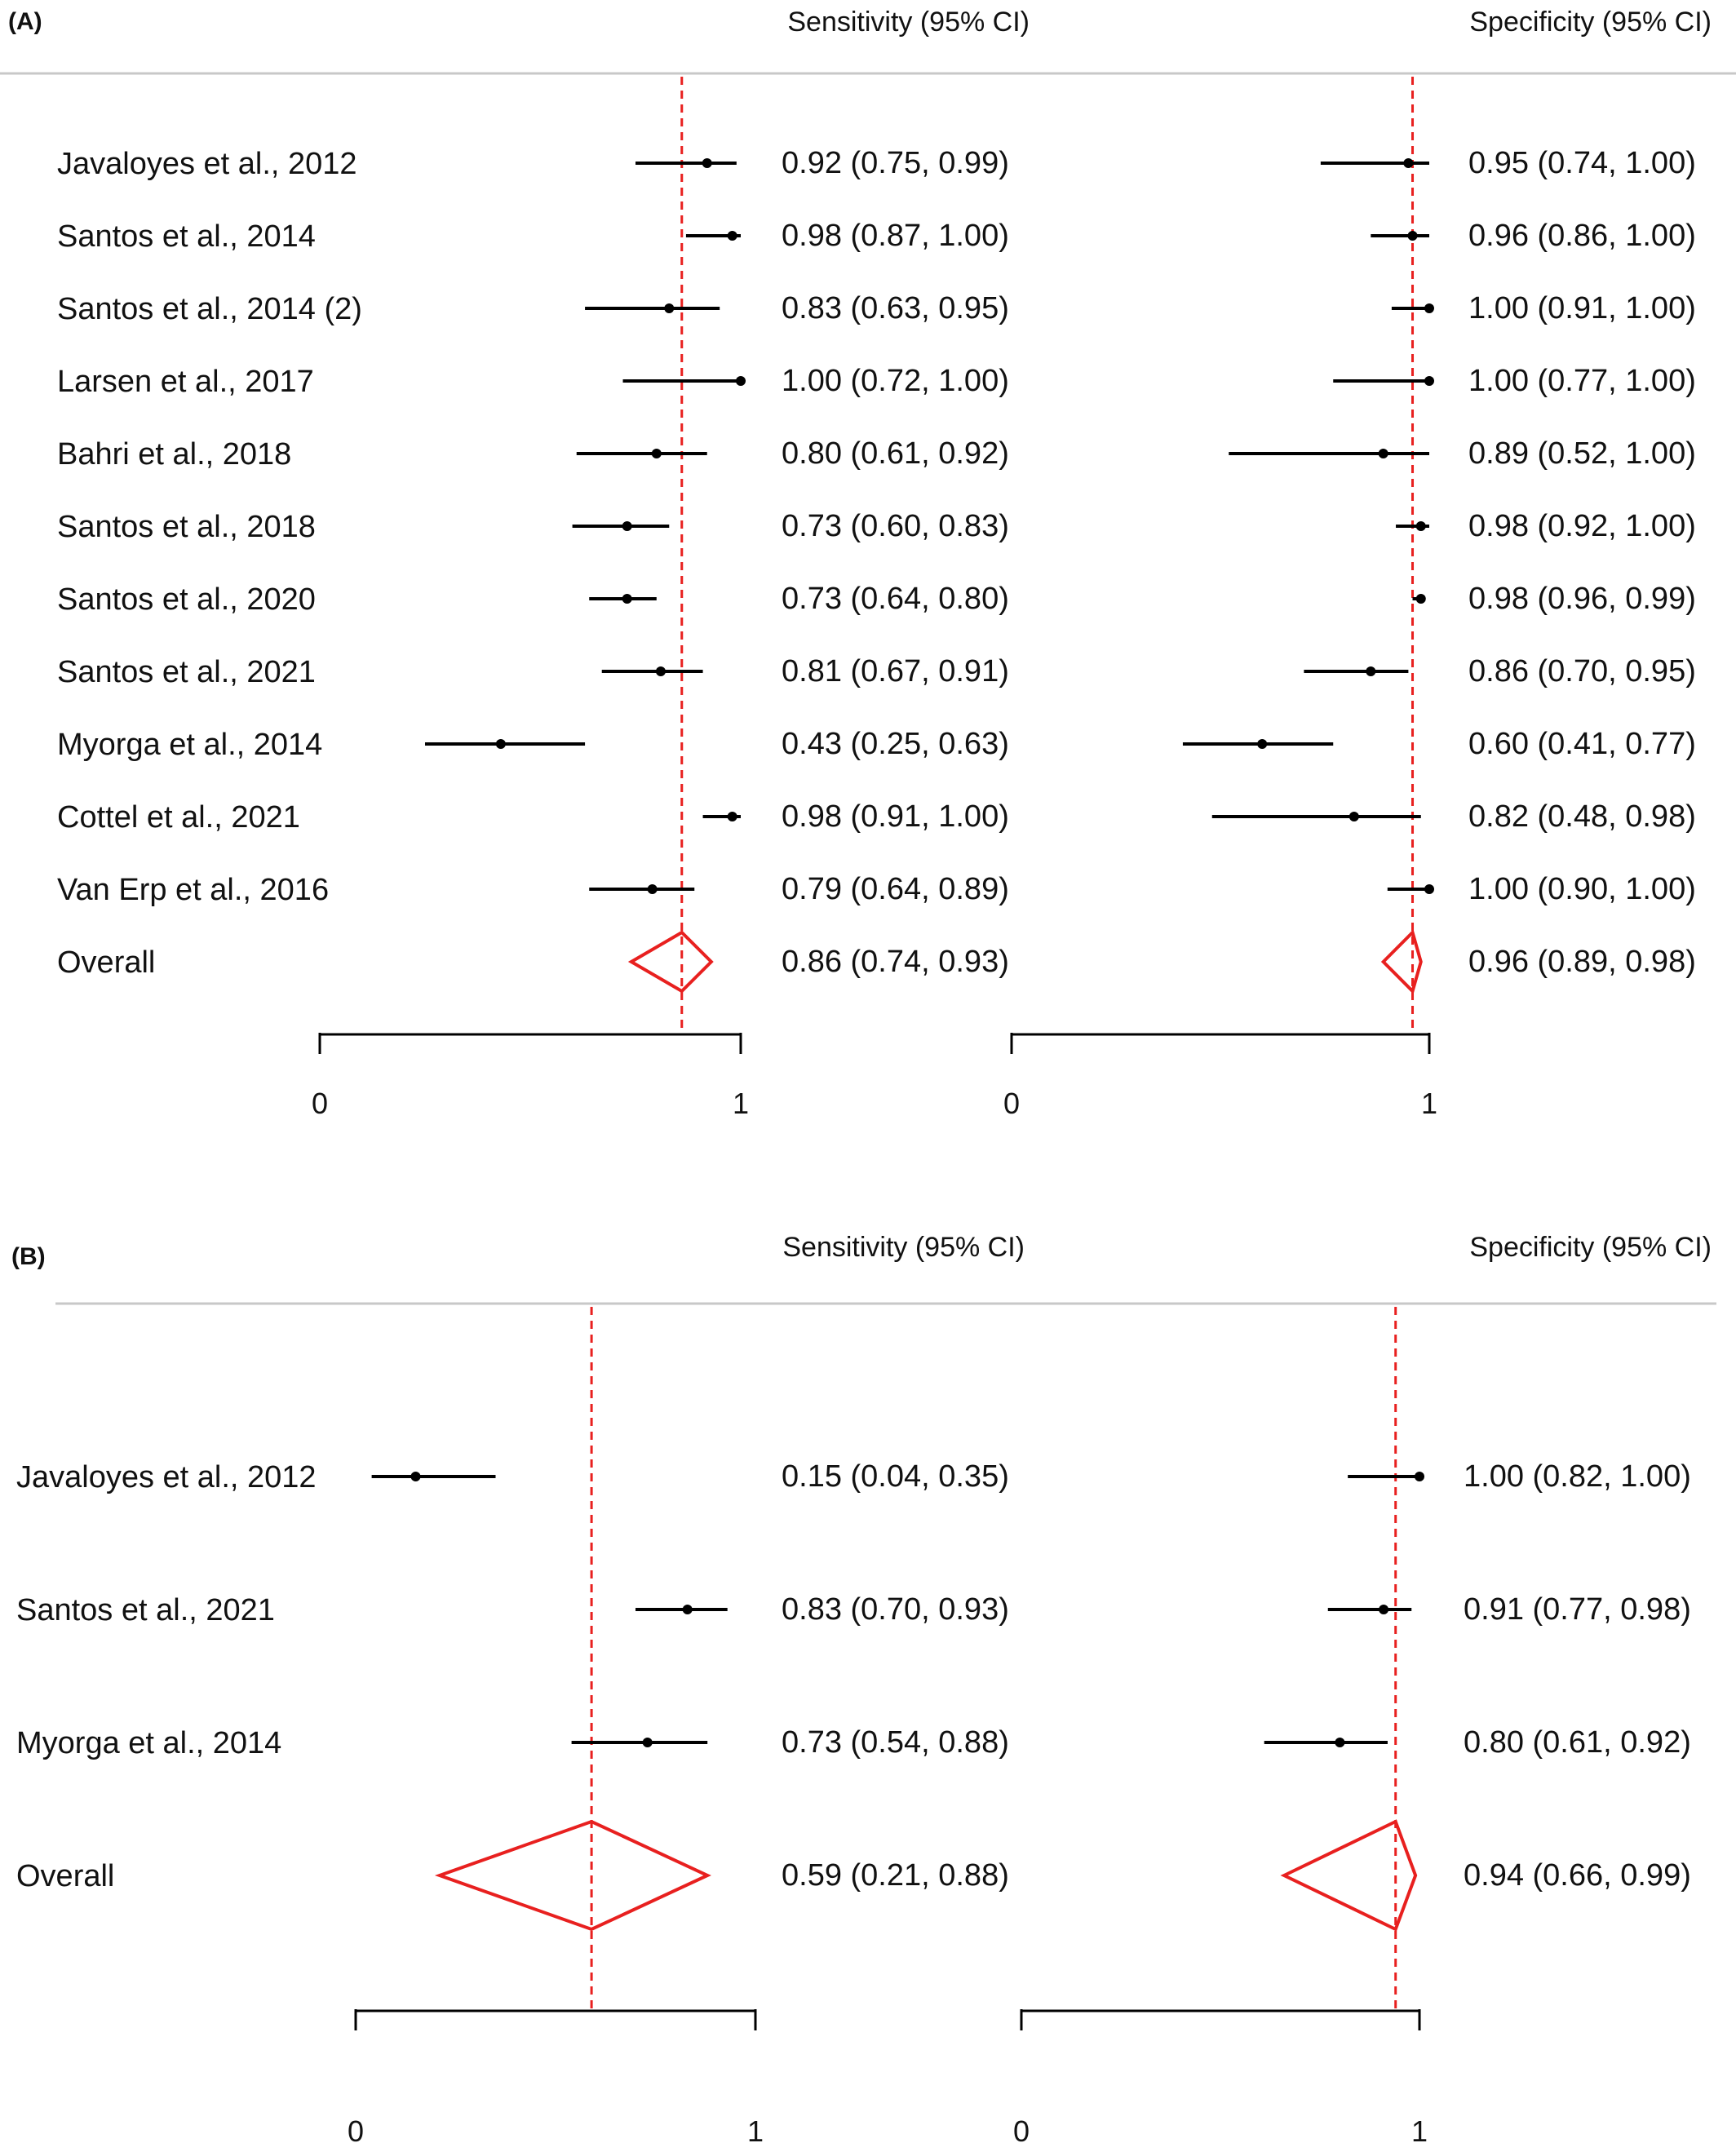  I want to click on specificity-ci-text: 0.98 (0.96, 0.99), so click(1582, 599).